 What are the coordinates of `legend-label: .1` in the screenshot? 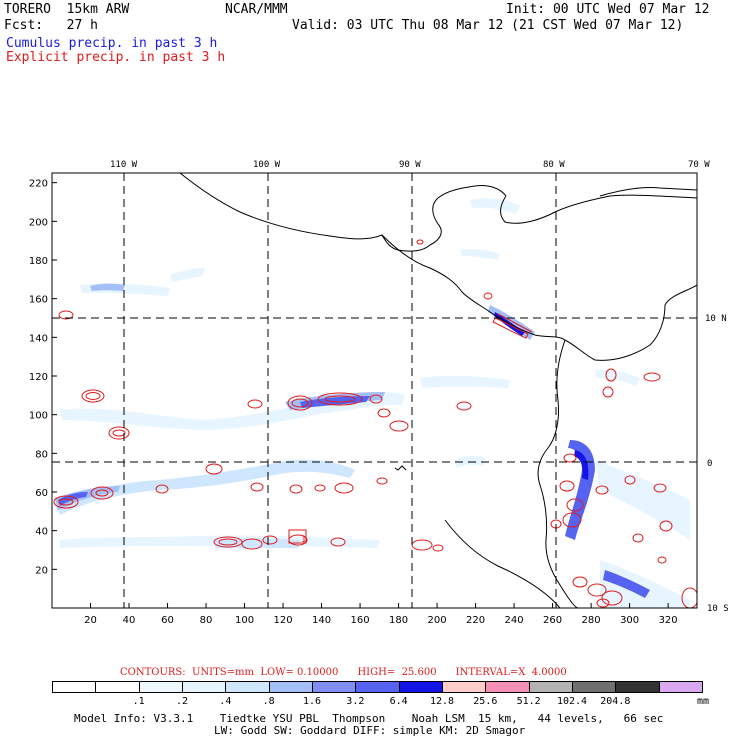 It's located at (138, 701).